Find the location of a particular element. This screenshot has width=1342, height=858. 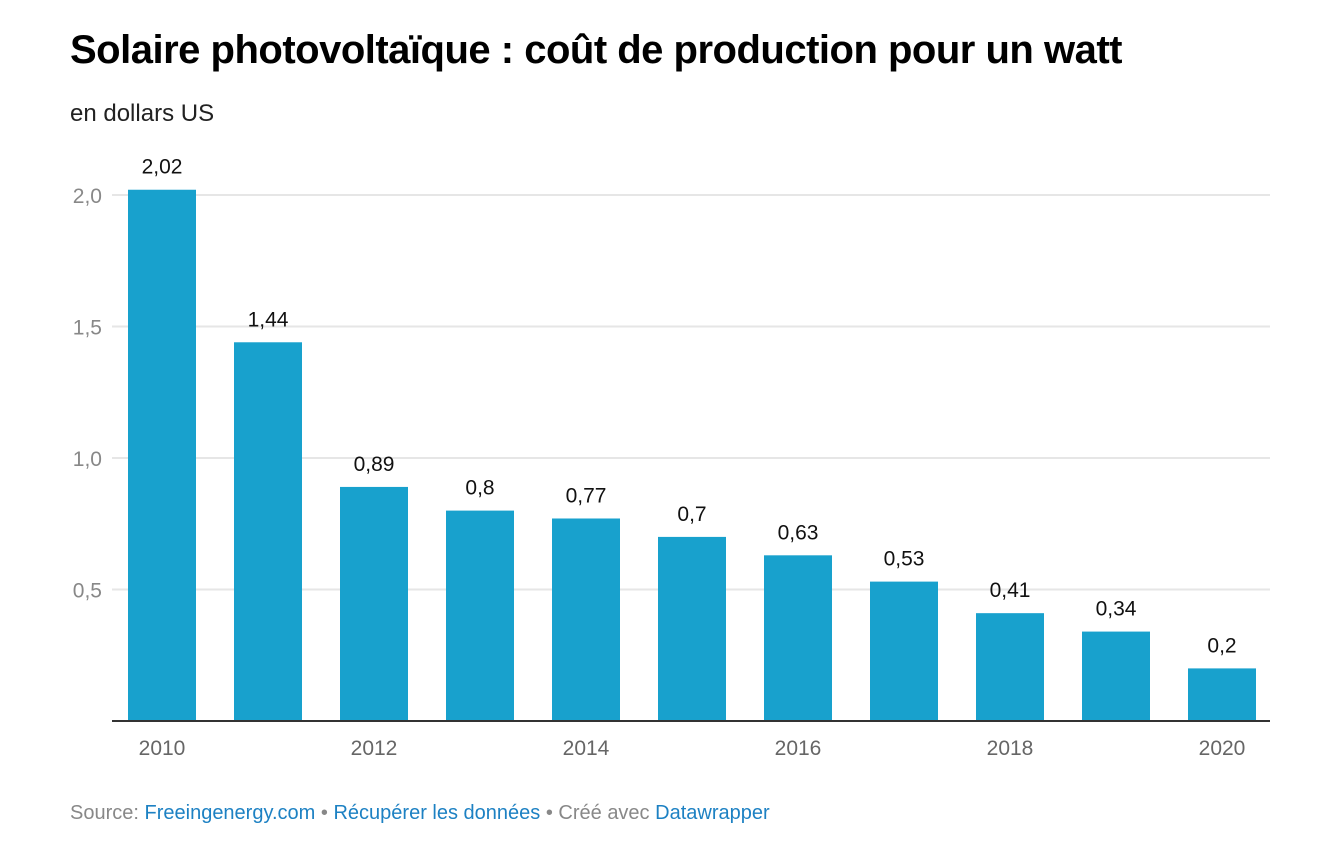

data-label: 1,44 is located at coordinates (268, 319).